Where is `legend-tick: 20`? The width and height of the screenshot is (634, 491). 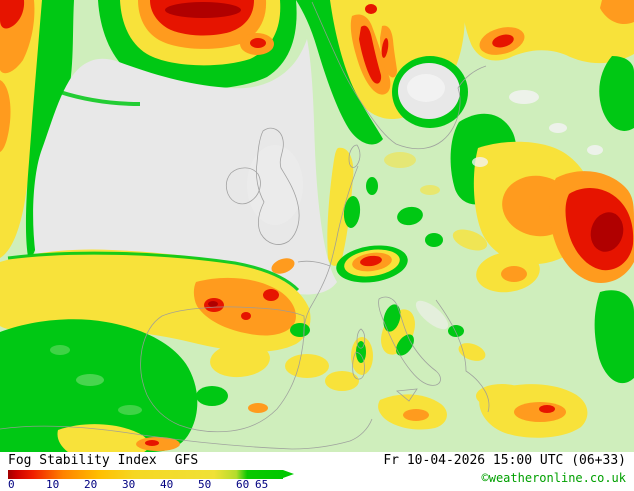
legend-tick: 20 is located at coordinates (91, 484).